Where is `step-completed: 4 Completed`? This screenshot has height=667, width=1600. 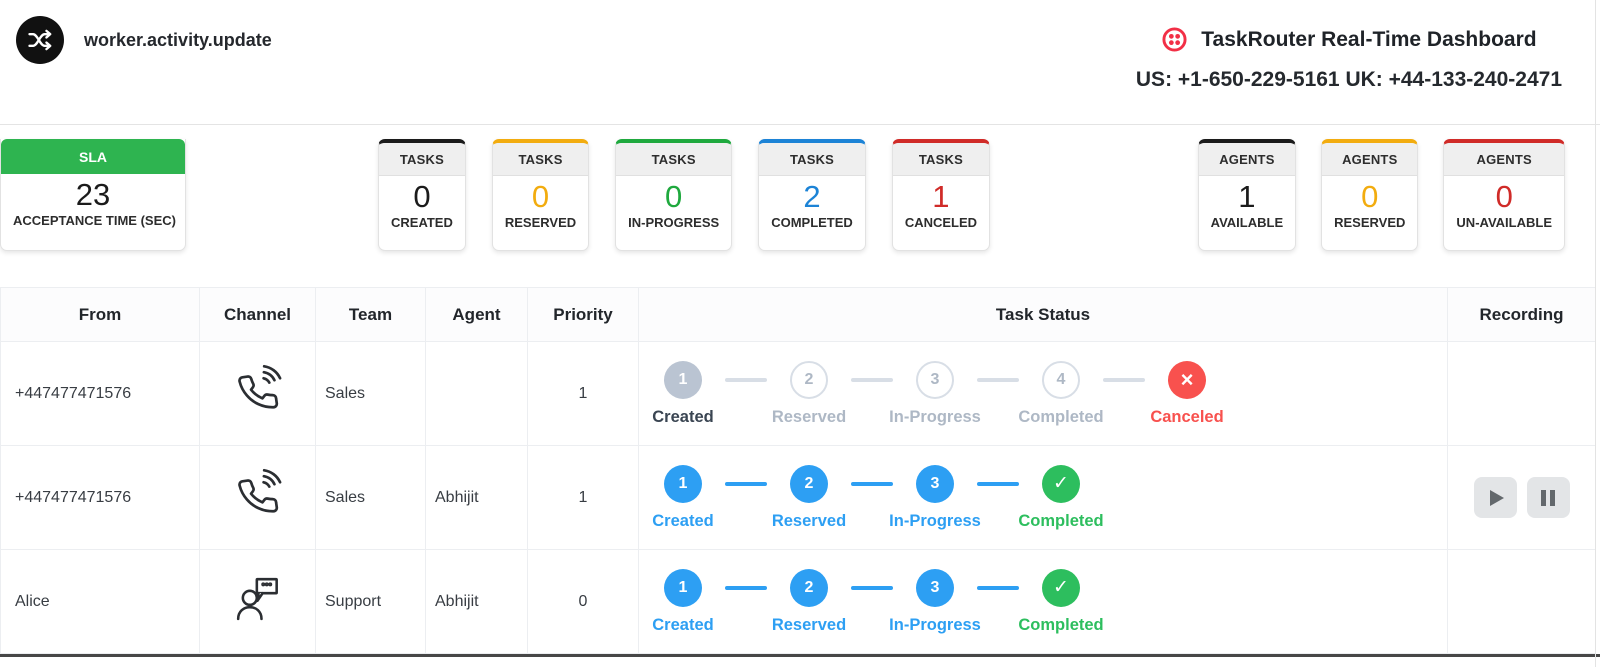
step-completed: 4 Completed is located at coordinates (1061, 393).